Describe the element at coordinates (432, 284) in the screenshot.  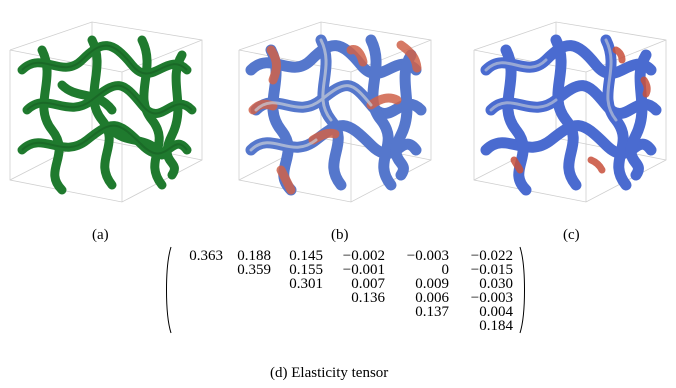
I see `matrix-cell: 0.009` at that location.